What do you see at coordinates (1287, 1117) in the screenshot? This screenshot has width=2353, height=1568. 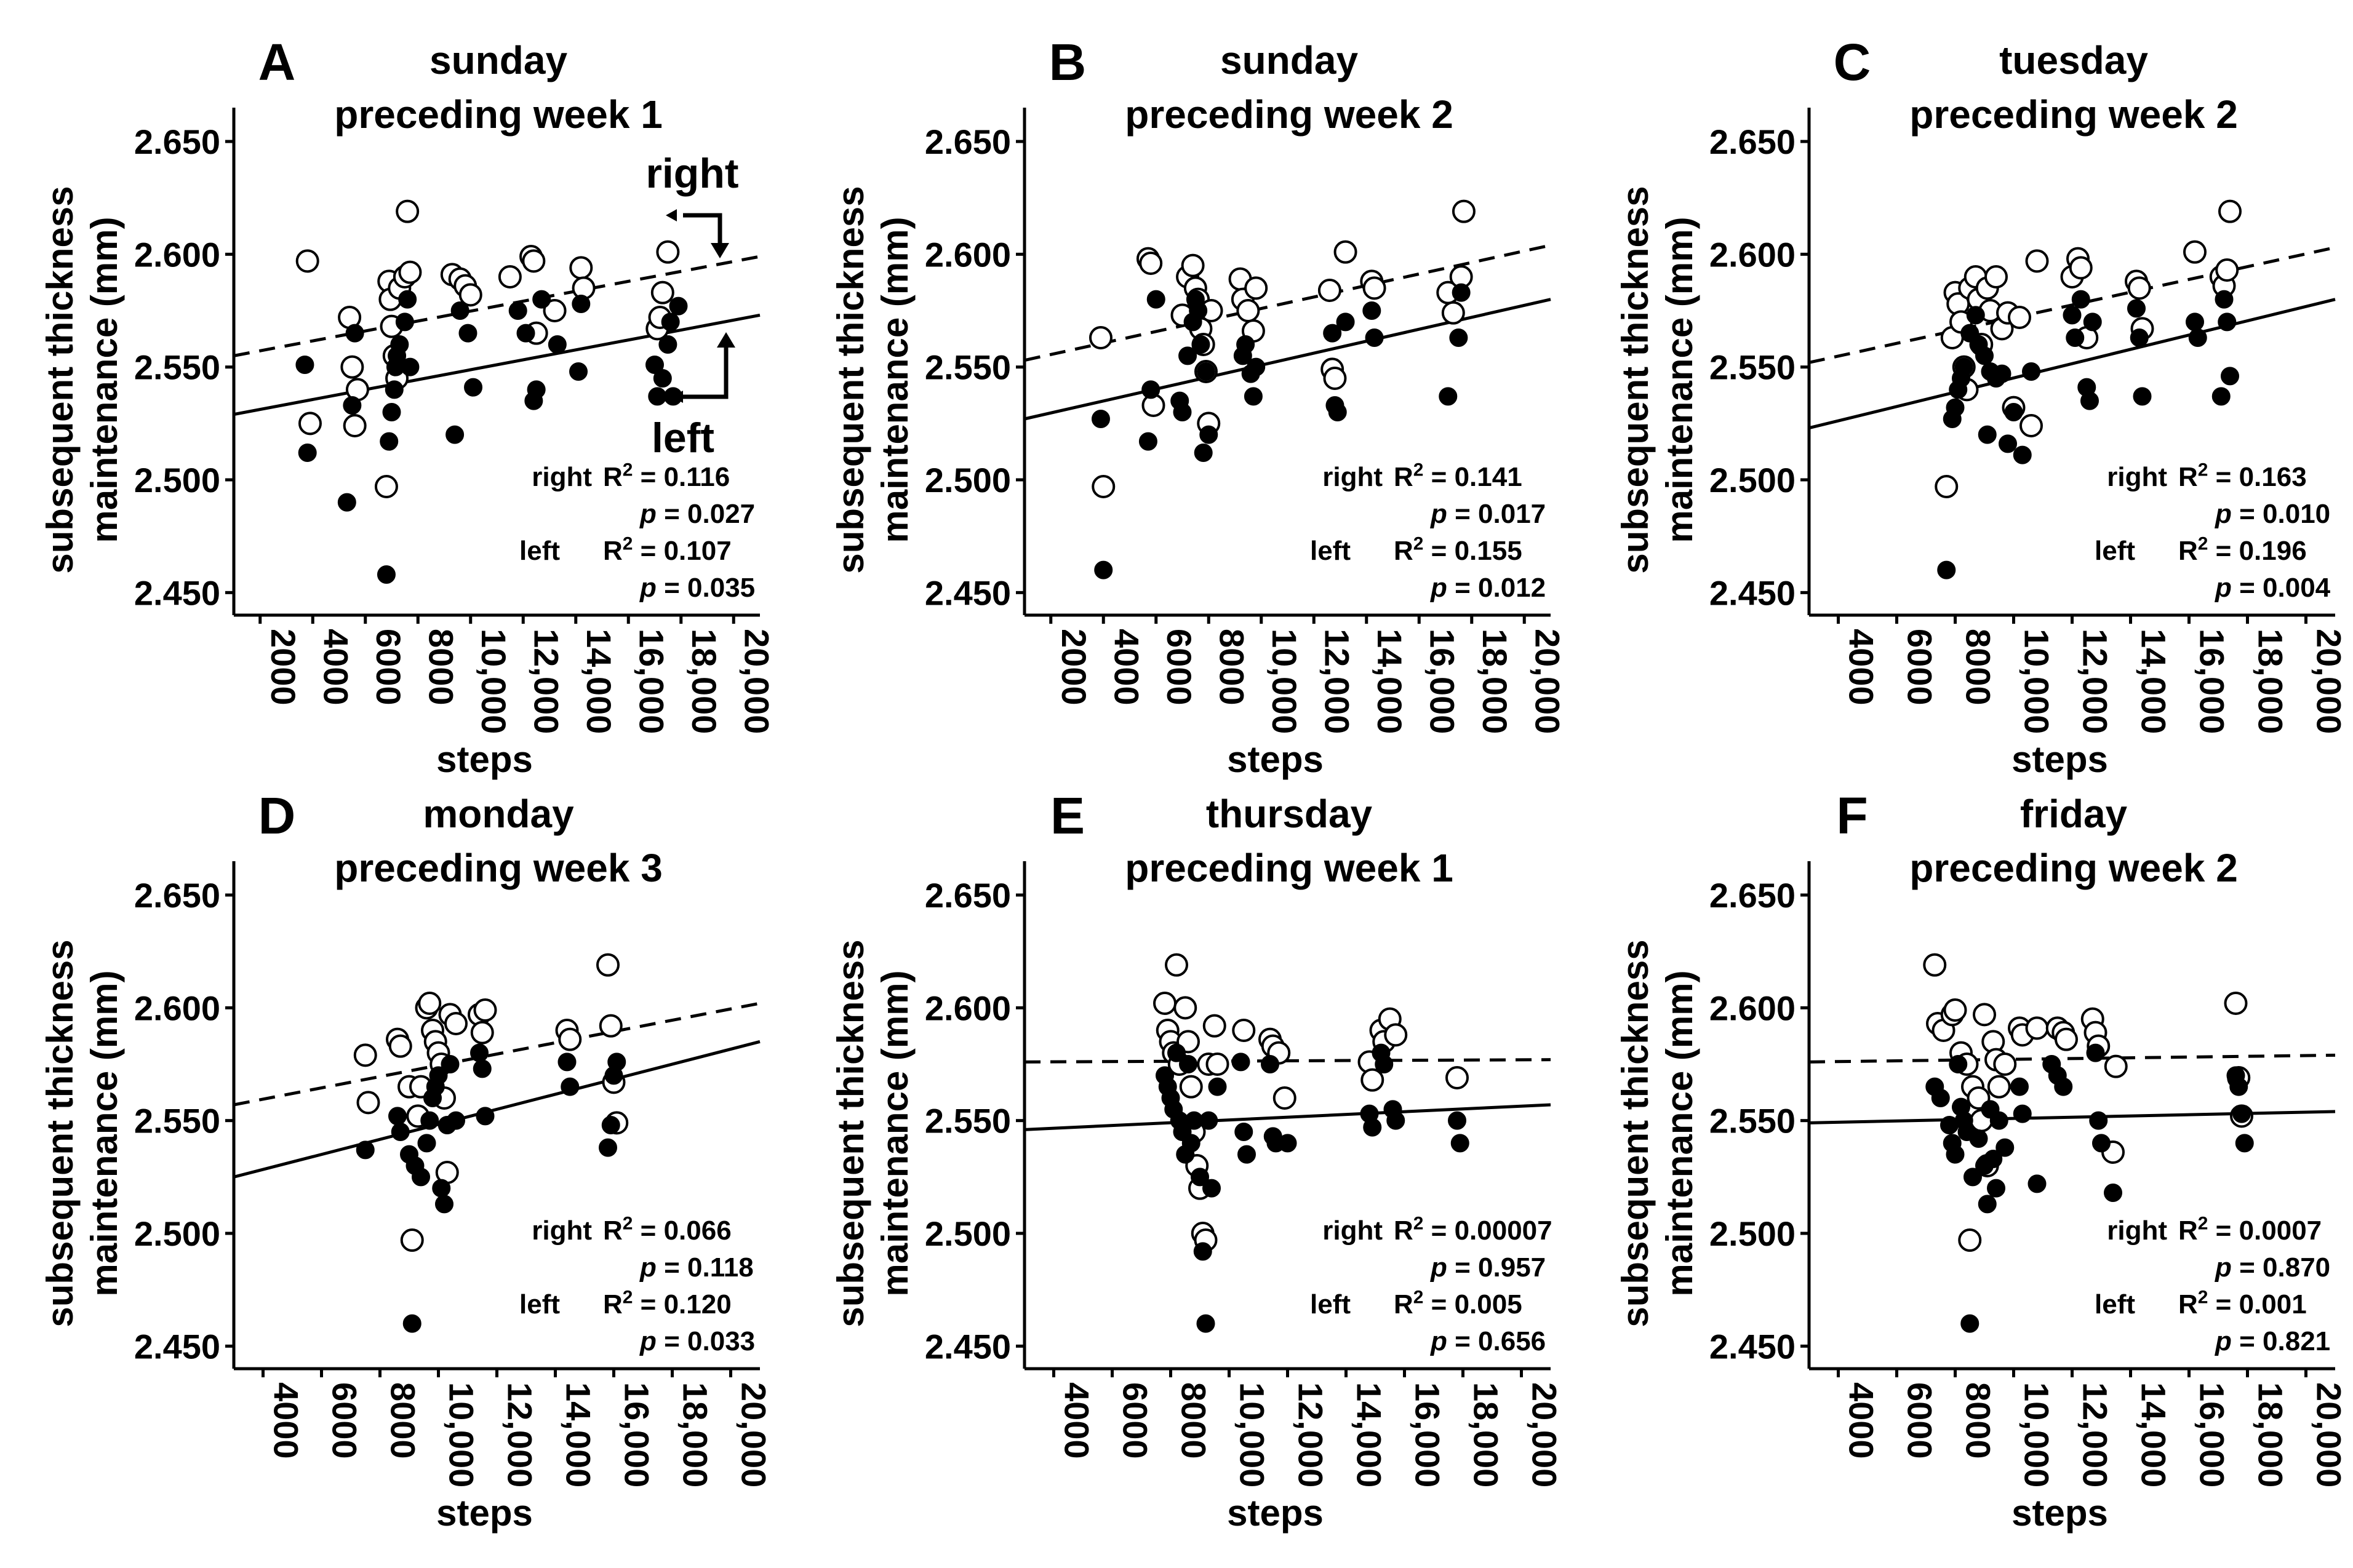 I see `left-fit-line` at bounding box center [1287, 1117].